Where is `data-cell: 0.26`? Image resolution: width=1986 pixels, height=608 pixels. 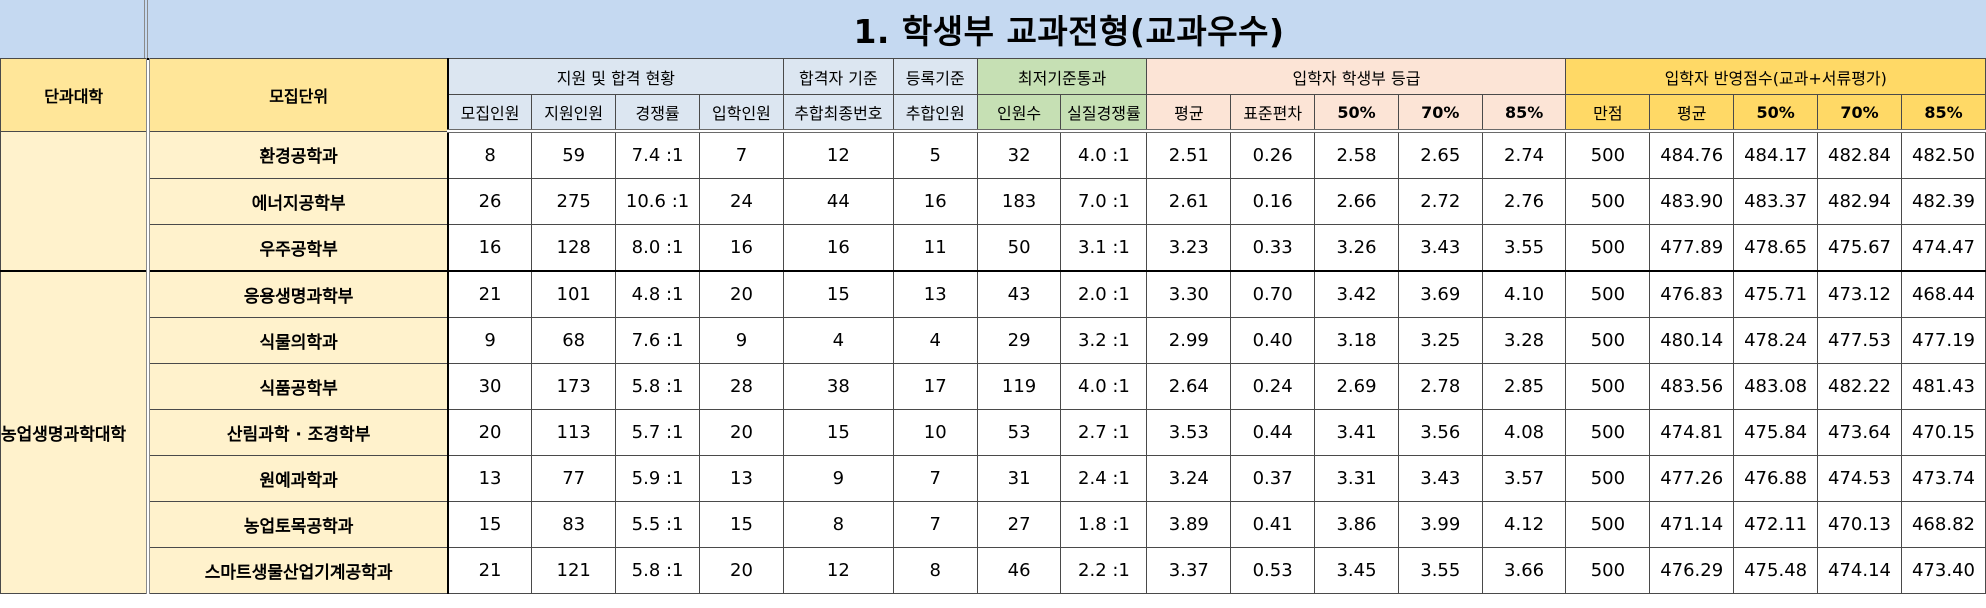
data-cell: 0.26 is located at coordinates (1273, 154).